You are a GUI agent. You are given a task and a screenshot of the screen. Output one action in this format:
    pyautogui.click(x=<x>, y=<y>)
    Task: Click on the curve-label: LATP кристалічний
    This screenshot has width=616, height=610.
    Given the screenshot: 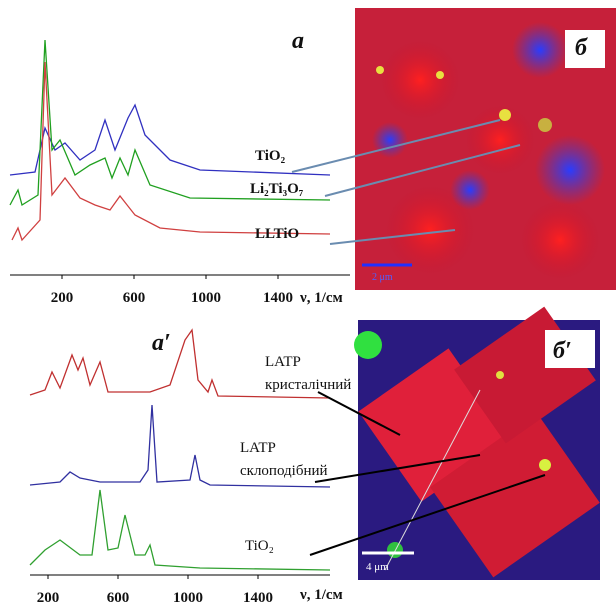 What is the action you would take?
    pyautogui.click(x=308, y=373)
    